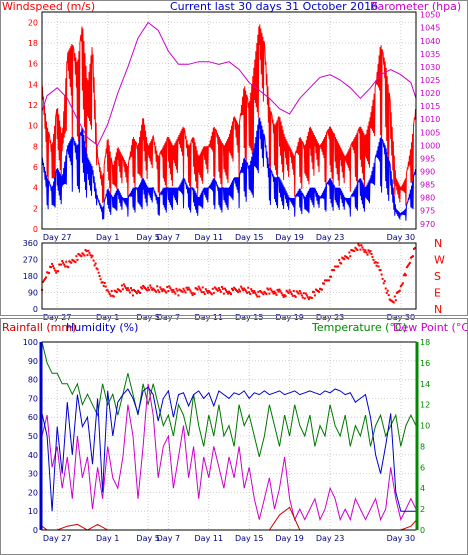 The image size is (468, 555). What do you see at coordinates (33, 84) in the screenshot?
I see `windspeed-tick-label: 14` at bounding box center [33, 84].